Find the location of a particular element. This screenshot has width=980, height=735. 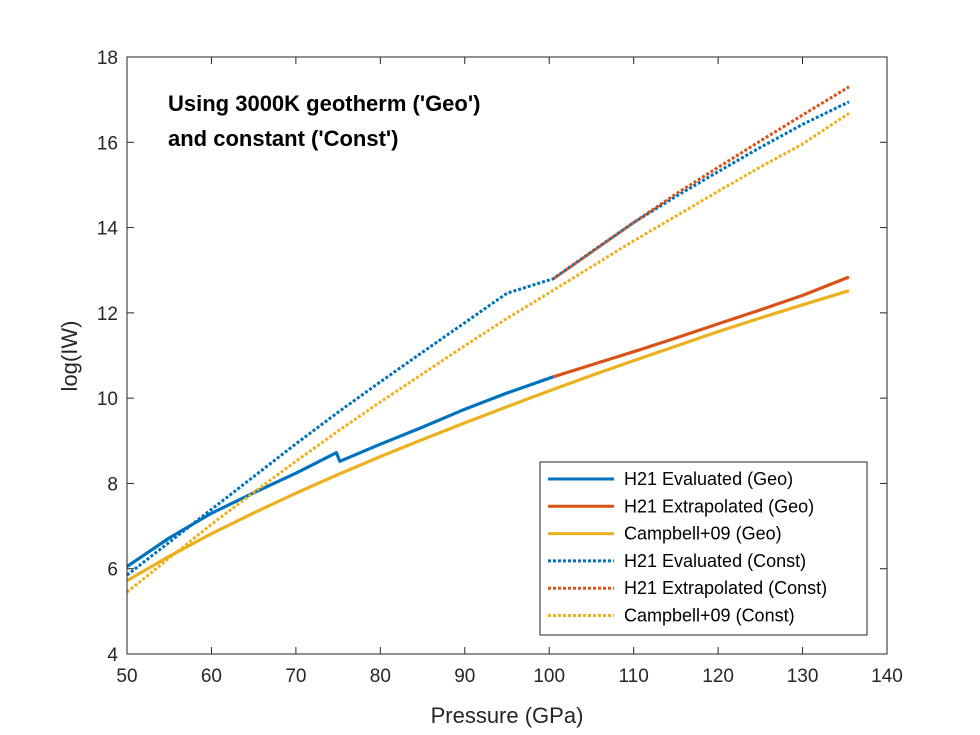

y-tick-label: 16 is located at coordinates (107, 143).